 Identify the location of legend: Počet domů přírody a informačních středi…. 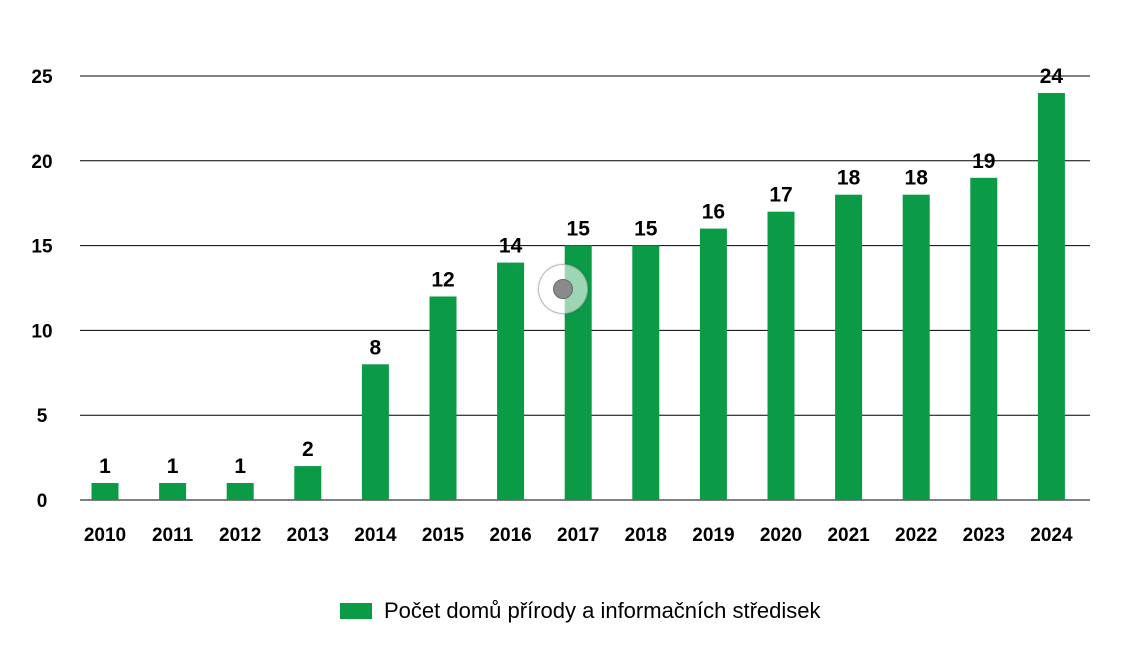
(580, 611).